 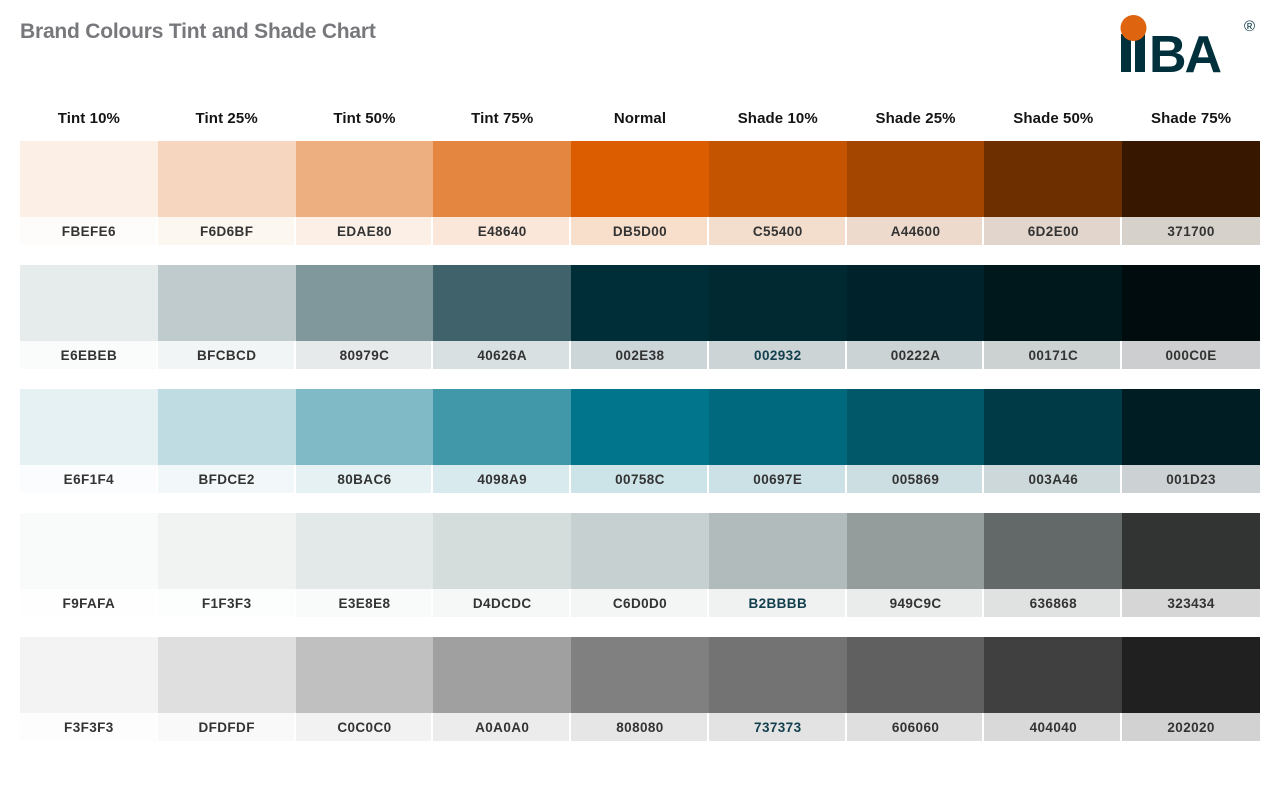 What do you see at coordinates (89, 231) in the screenshot?
I see `hex-label: FBEFE6` at bounding box center [89, 231].